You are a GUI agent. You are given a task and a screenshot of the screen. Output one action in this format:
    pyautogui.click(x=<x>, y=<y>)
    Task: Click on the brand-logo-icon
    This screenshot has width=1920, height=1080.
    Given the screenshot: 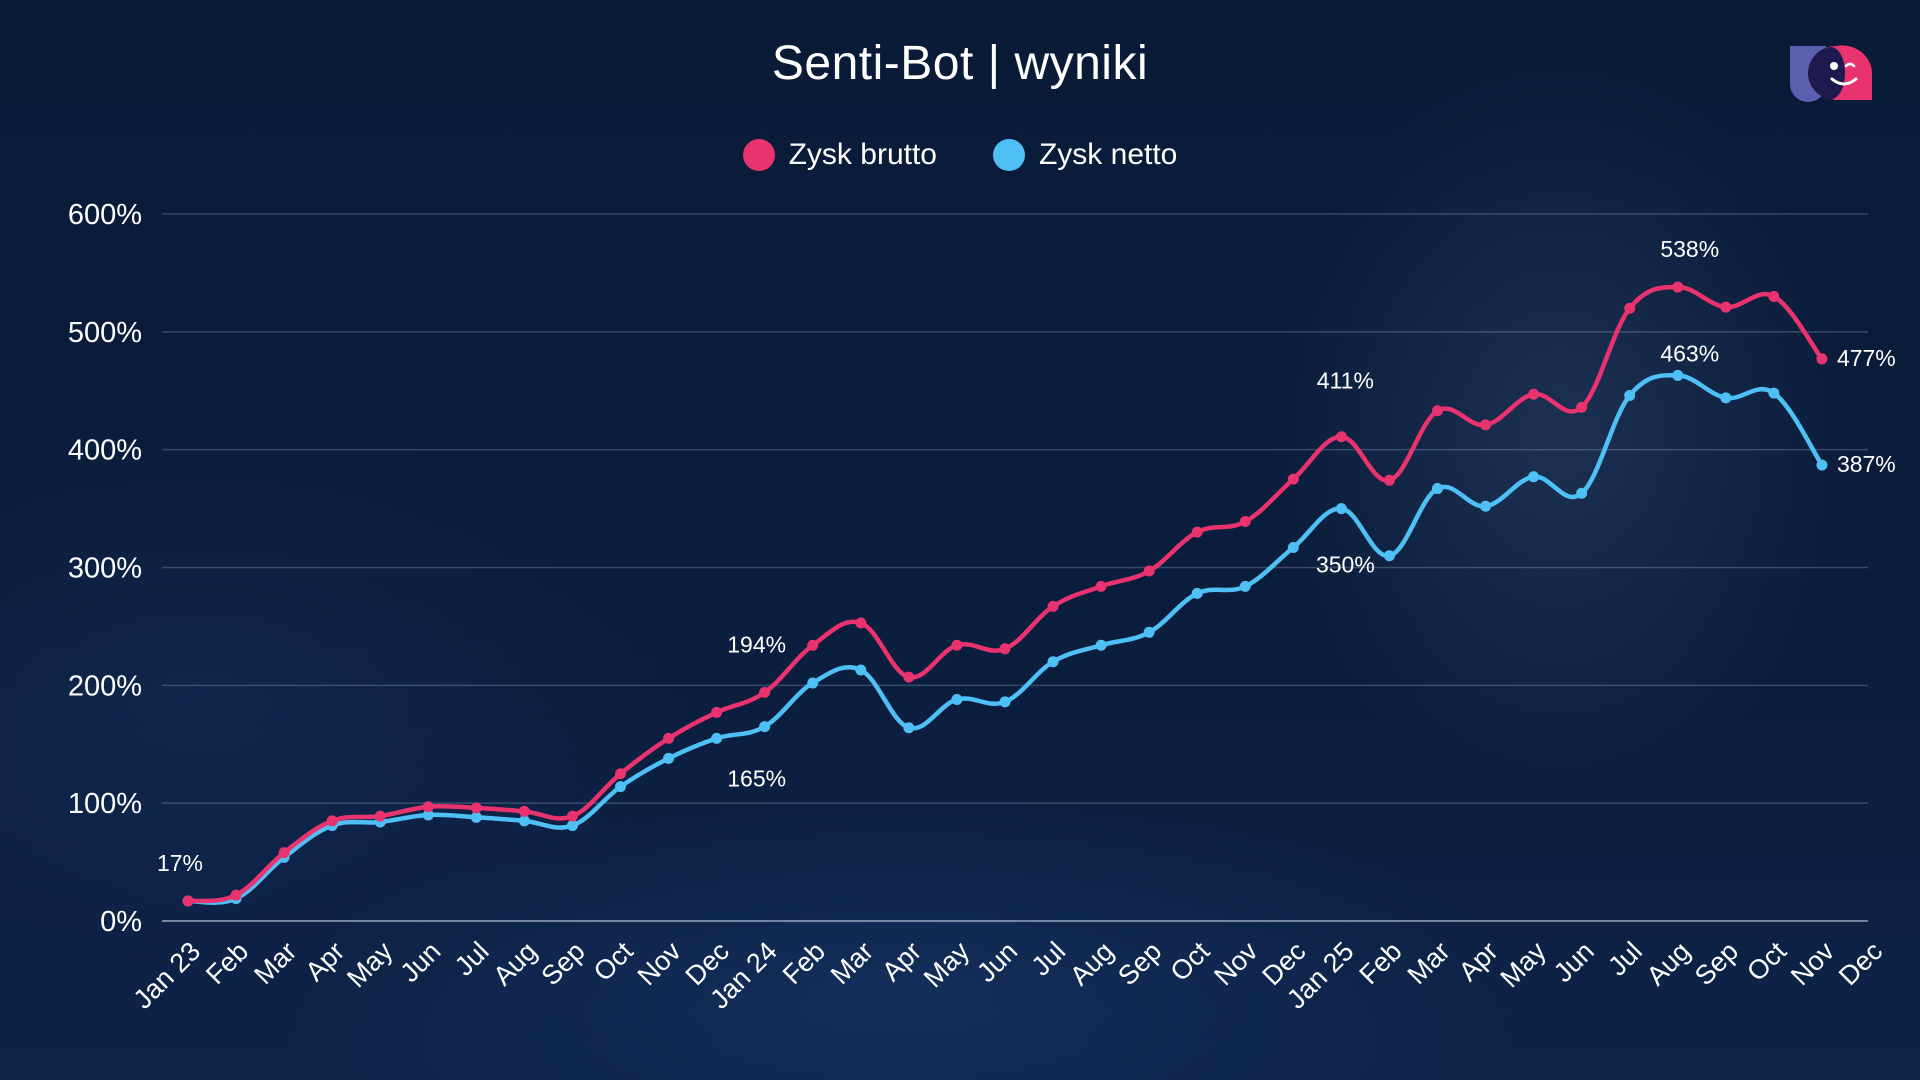 What is the action you would take?
    pyautogui.click(x=1831, y=73)
    